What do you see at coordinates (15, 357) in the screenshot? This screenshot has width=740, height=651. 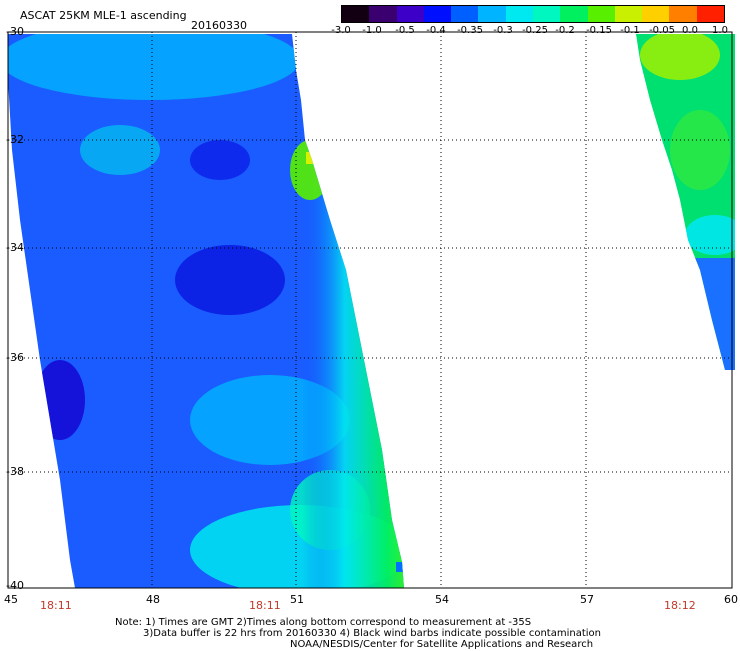 I see `lat-label: -36` at bounding box center [15, 357].